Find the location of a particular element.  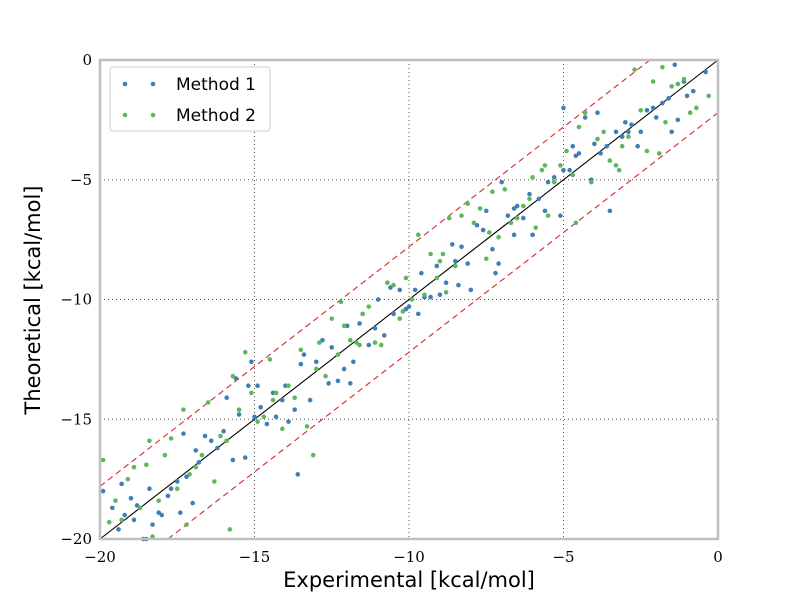

y-tick-label: −5 is located at coordinates (81, 180).